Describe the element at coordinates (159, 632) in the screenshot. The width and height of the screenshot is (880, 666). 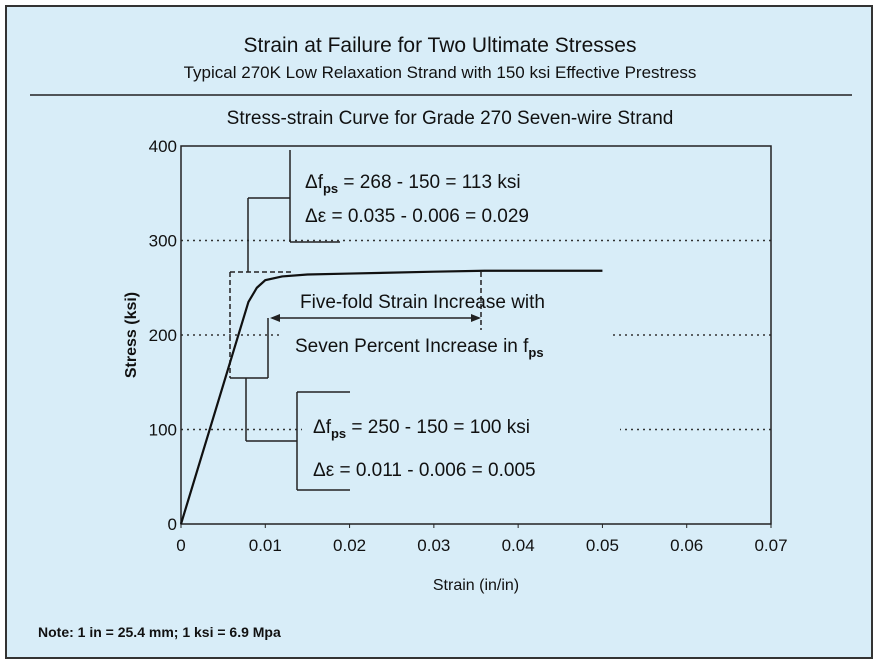
I see `note: Note: 1 in = 25.4 mm; 1 ksi = 6.9 Mpa` at that location.